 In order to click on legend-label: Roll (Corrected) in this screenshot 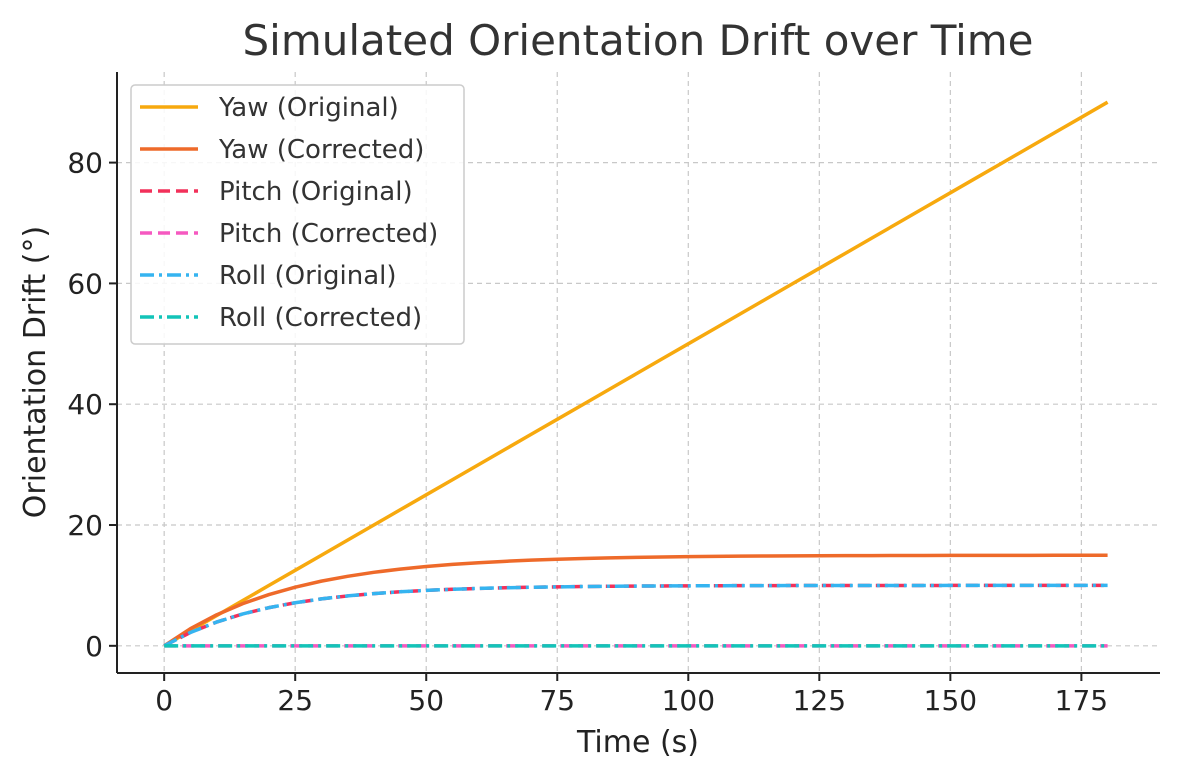, I will do `click(320, 318)`.